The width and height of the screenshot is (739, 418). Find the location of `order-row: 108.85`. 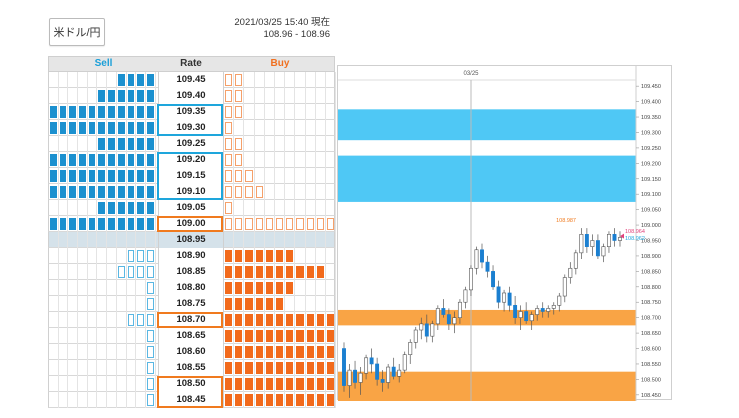

order-row: 108.85 is located at coordinates (192, 272).